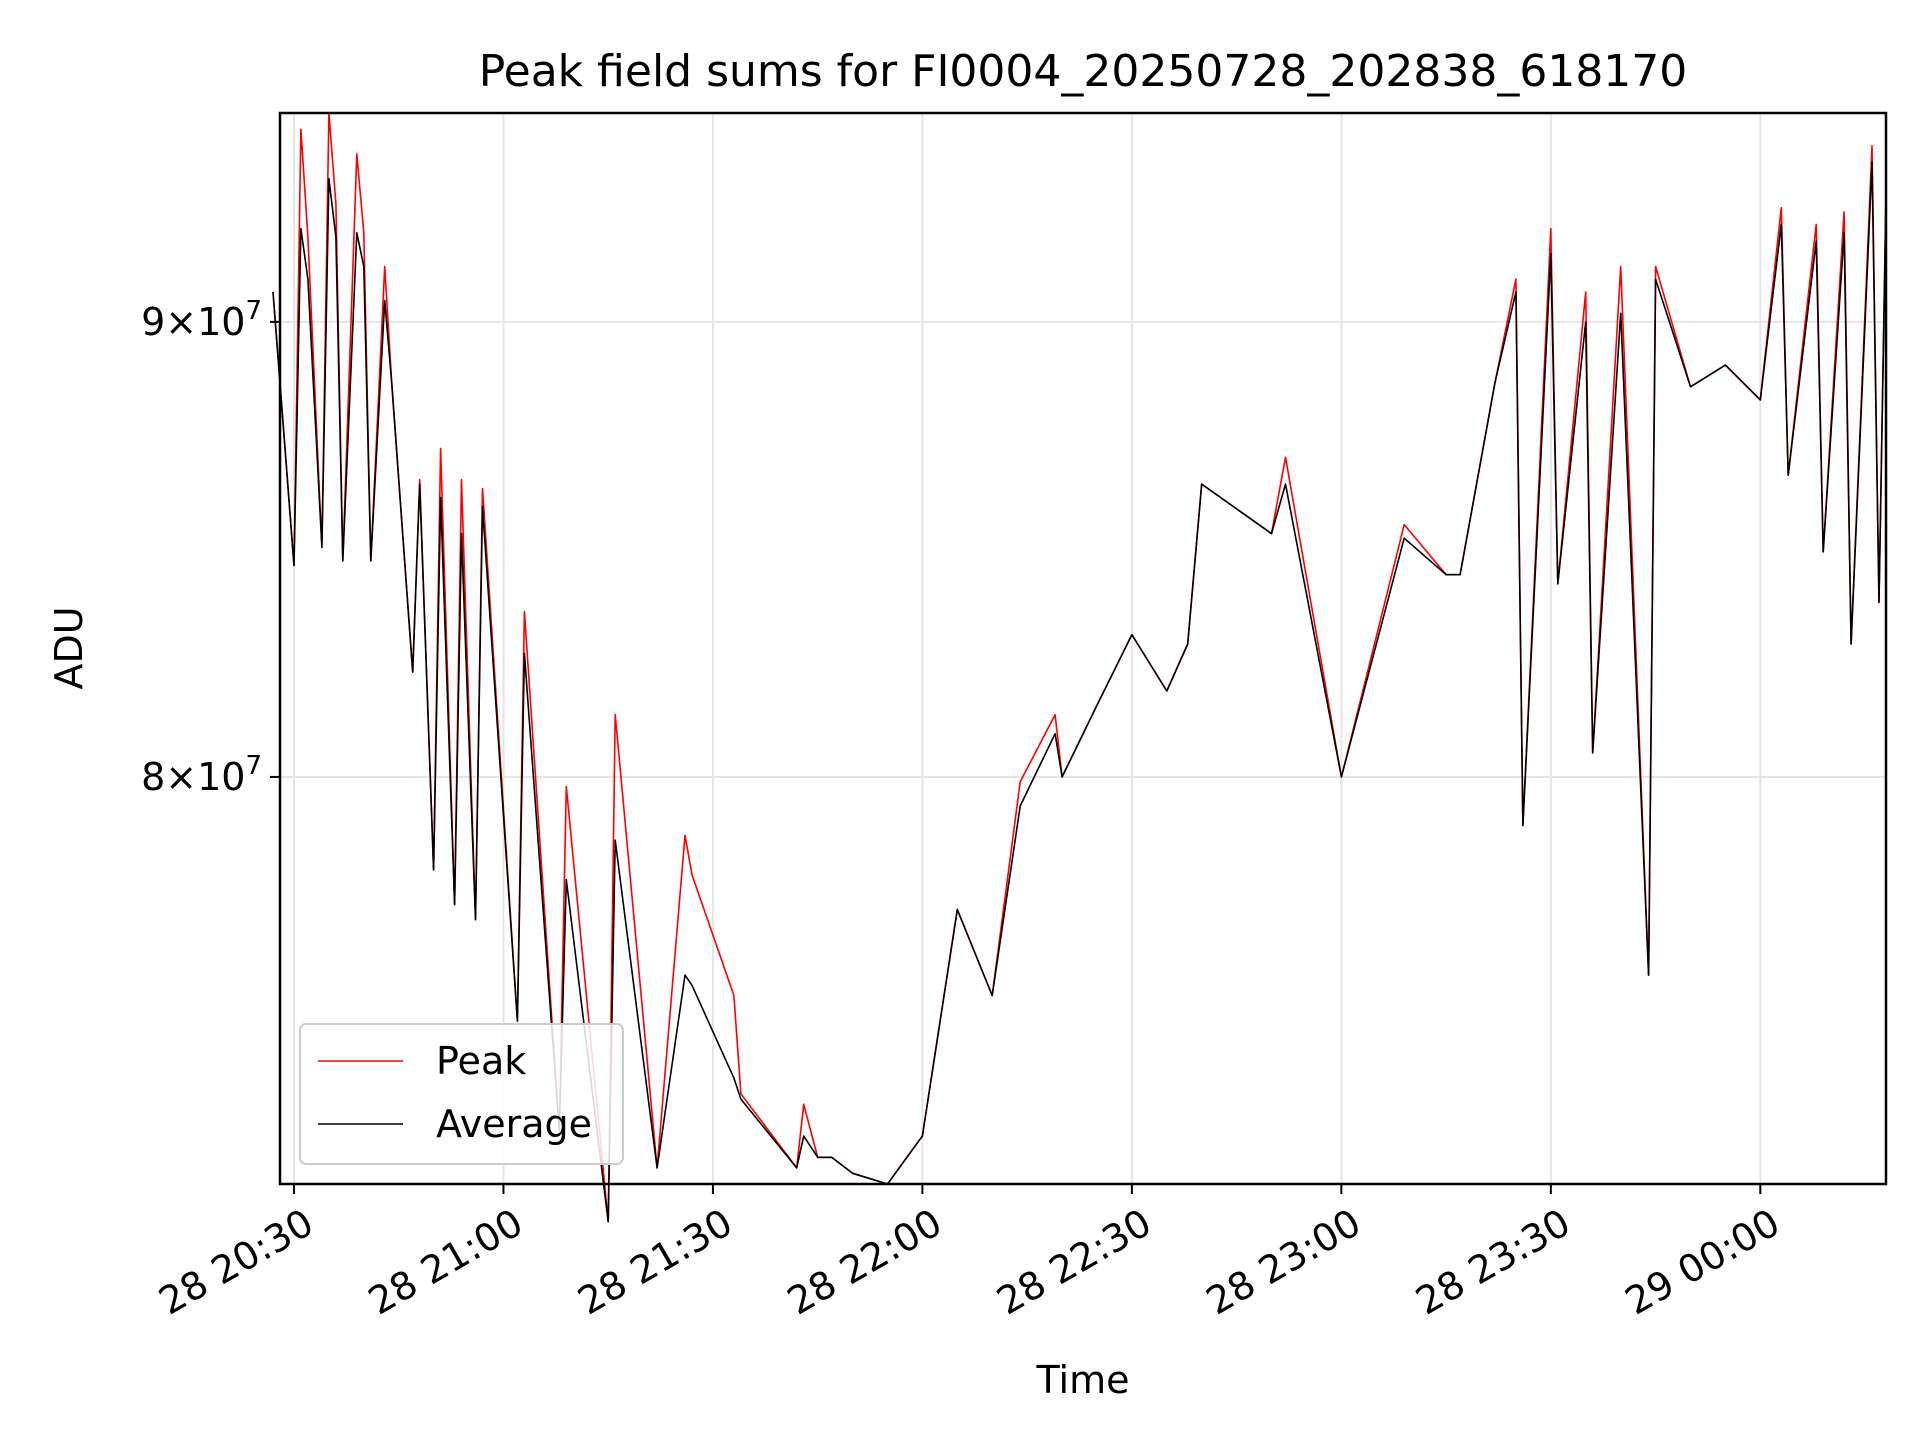 This screenshot has width=1920, height=1440. Describe the element at coordinates (201, 775) in the screenshot. I see `y-tick-label: 8×107` at that location.